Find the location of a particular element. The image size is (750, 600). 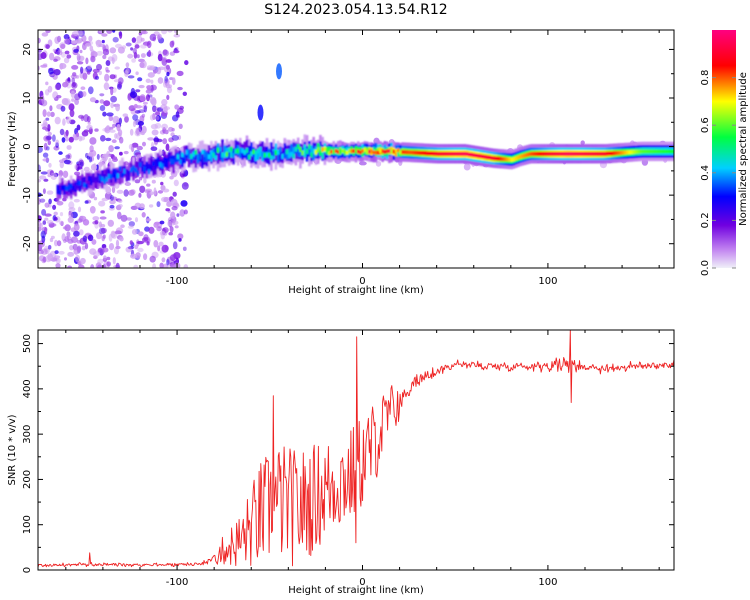

colorbar-tick-label: 0.4 is located at coordinates (705, 173).